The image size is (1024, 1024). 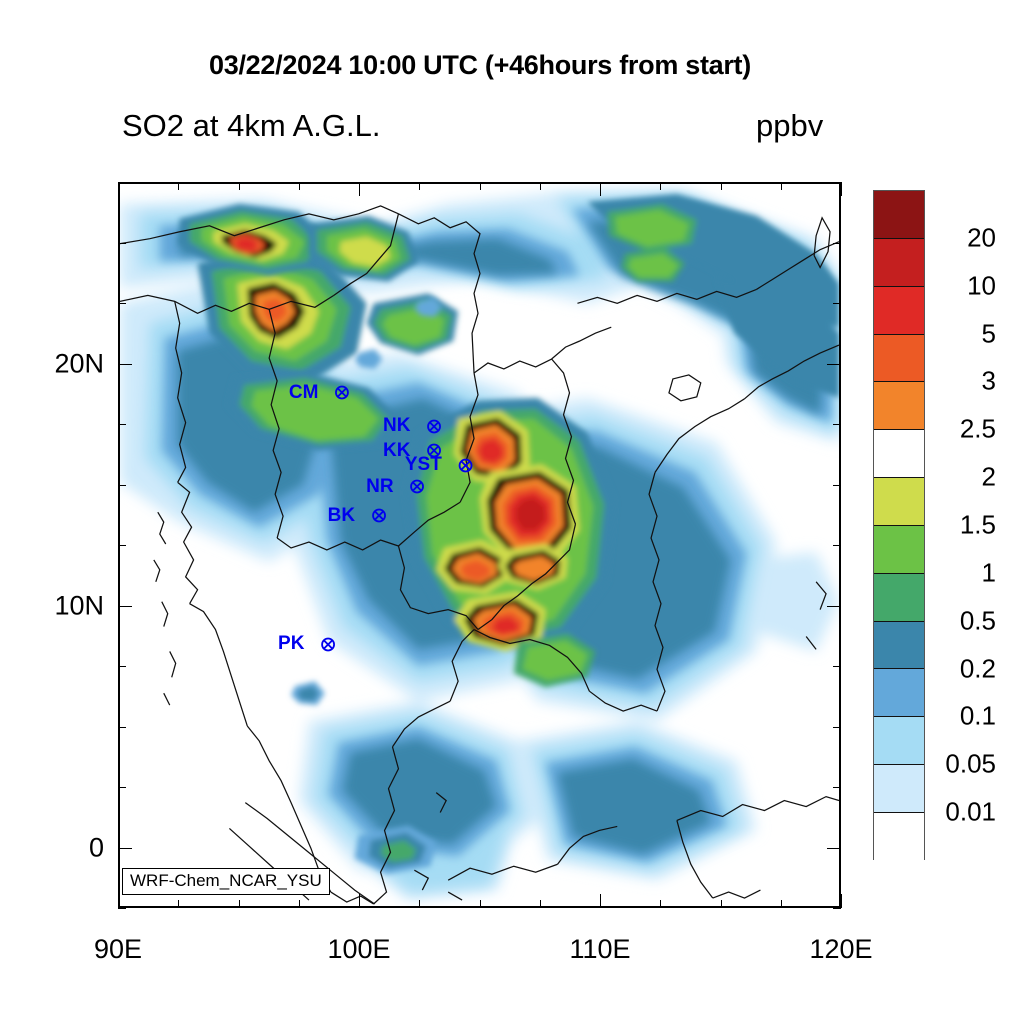 What do you see at coordinates (363, 248) in the screenshot?
I see `plume-myanmar-east-arm` at bounding box center [363, 248].